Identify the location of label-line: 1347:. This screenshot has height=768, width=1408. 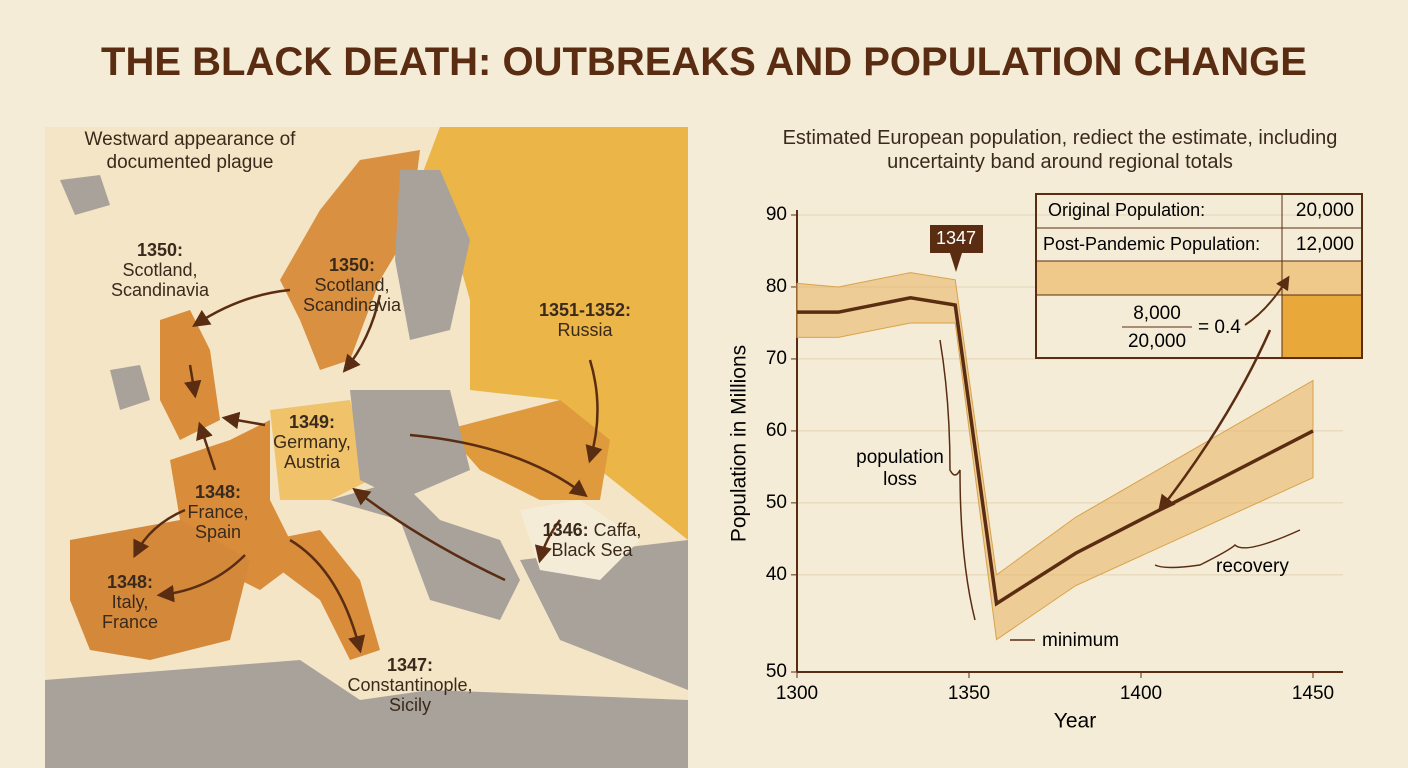
(409, 665).